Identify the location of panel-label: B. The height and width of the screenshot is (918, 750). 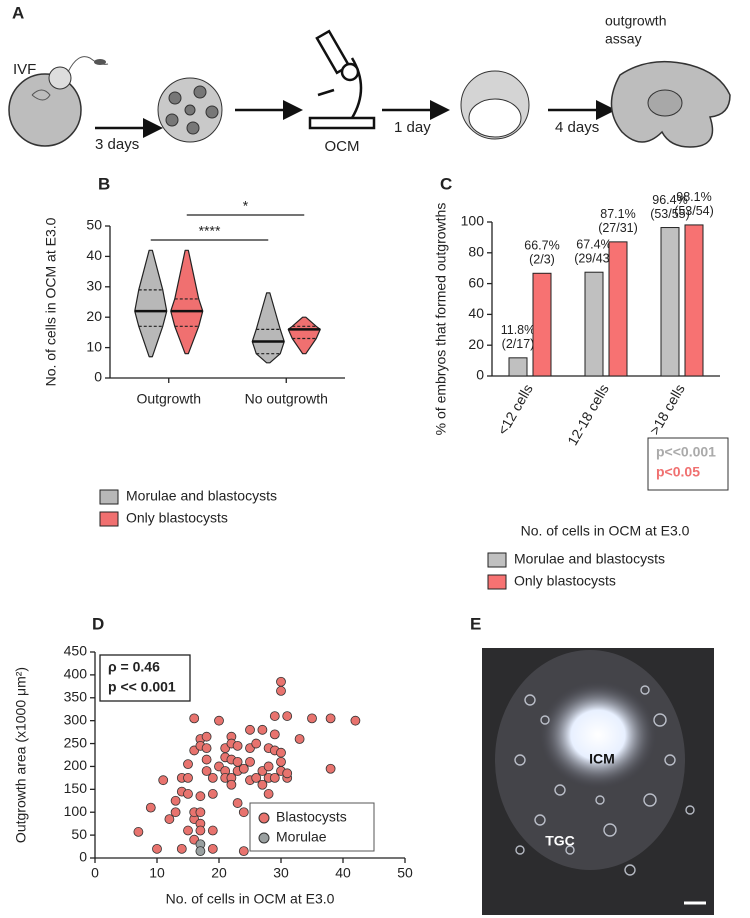
(104, 183).